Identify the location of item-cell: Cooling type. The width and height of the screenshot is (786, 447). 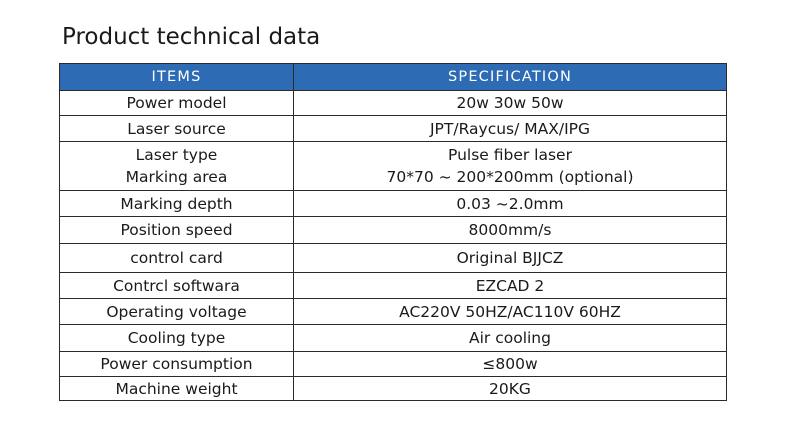
(176, 338).